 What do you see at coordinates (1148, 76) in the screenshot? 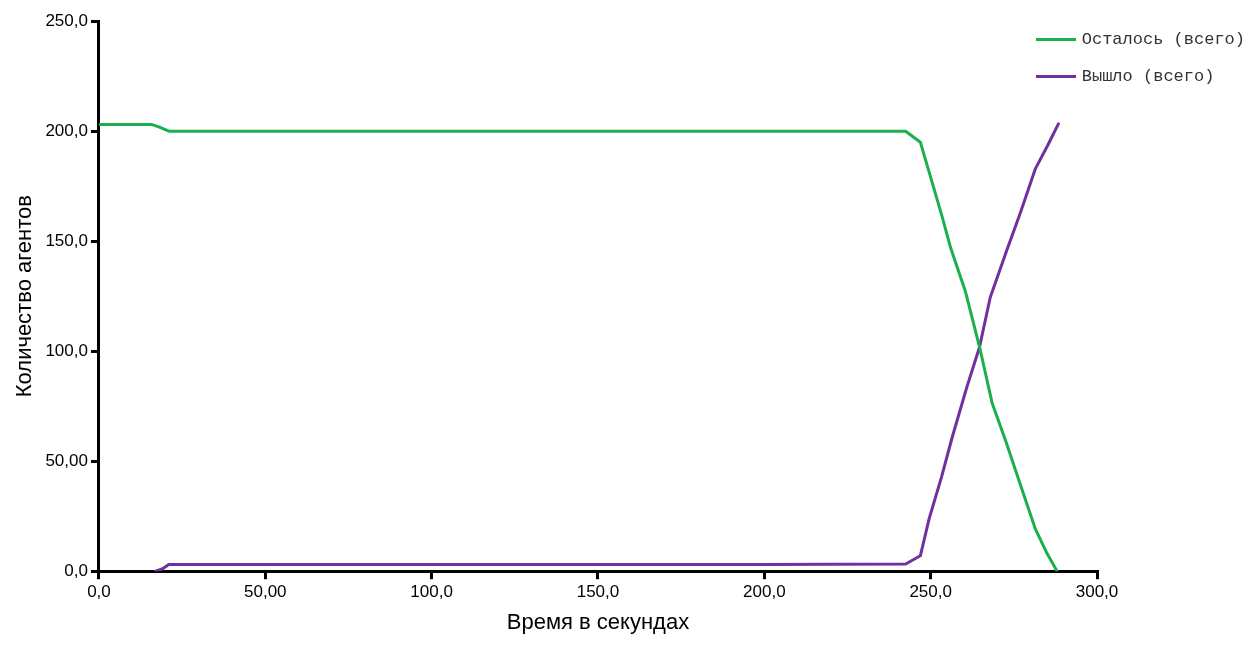
I see `legend-label: Вышло (всего)` at bounding box center [1148, 76].